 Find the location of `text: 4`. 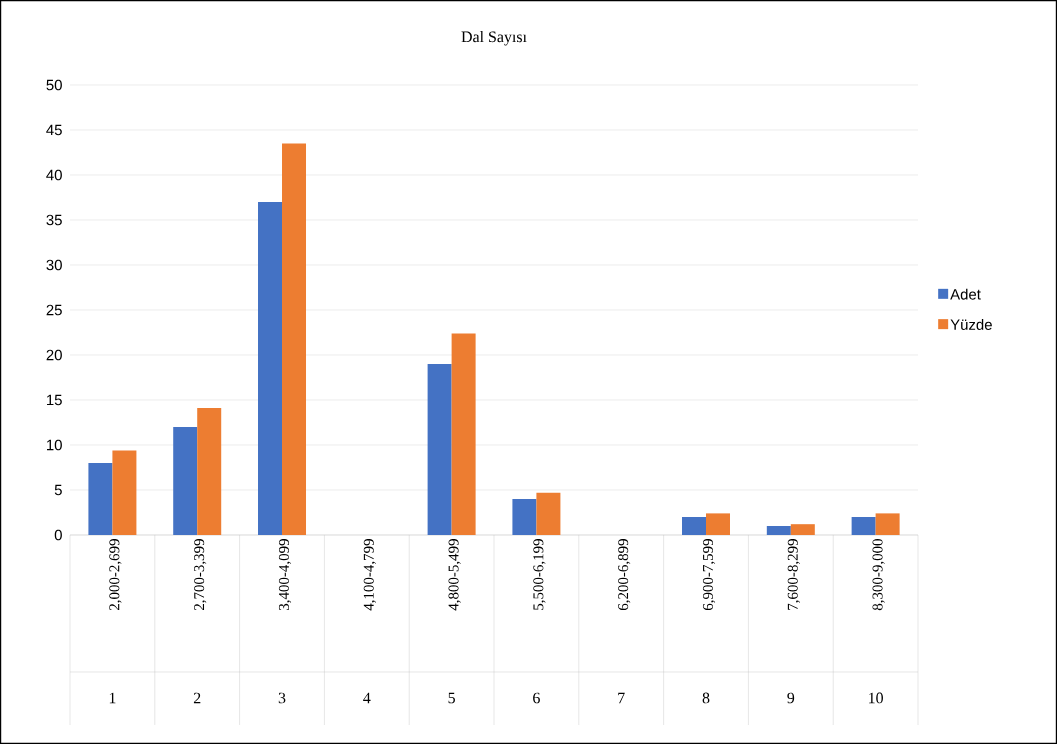

text: 4 is located at coordinates (367, 698).